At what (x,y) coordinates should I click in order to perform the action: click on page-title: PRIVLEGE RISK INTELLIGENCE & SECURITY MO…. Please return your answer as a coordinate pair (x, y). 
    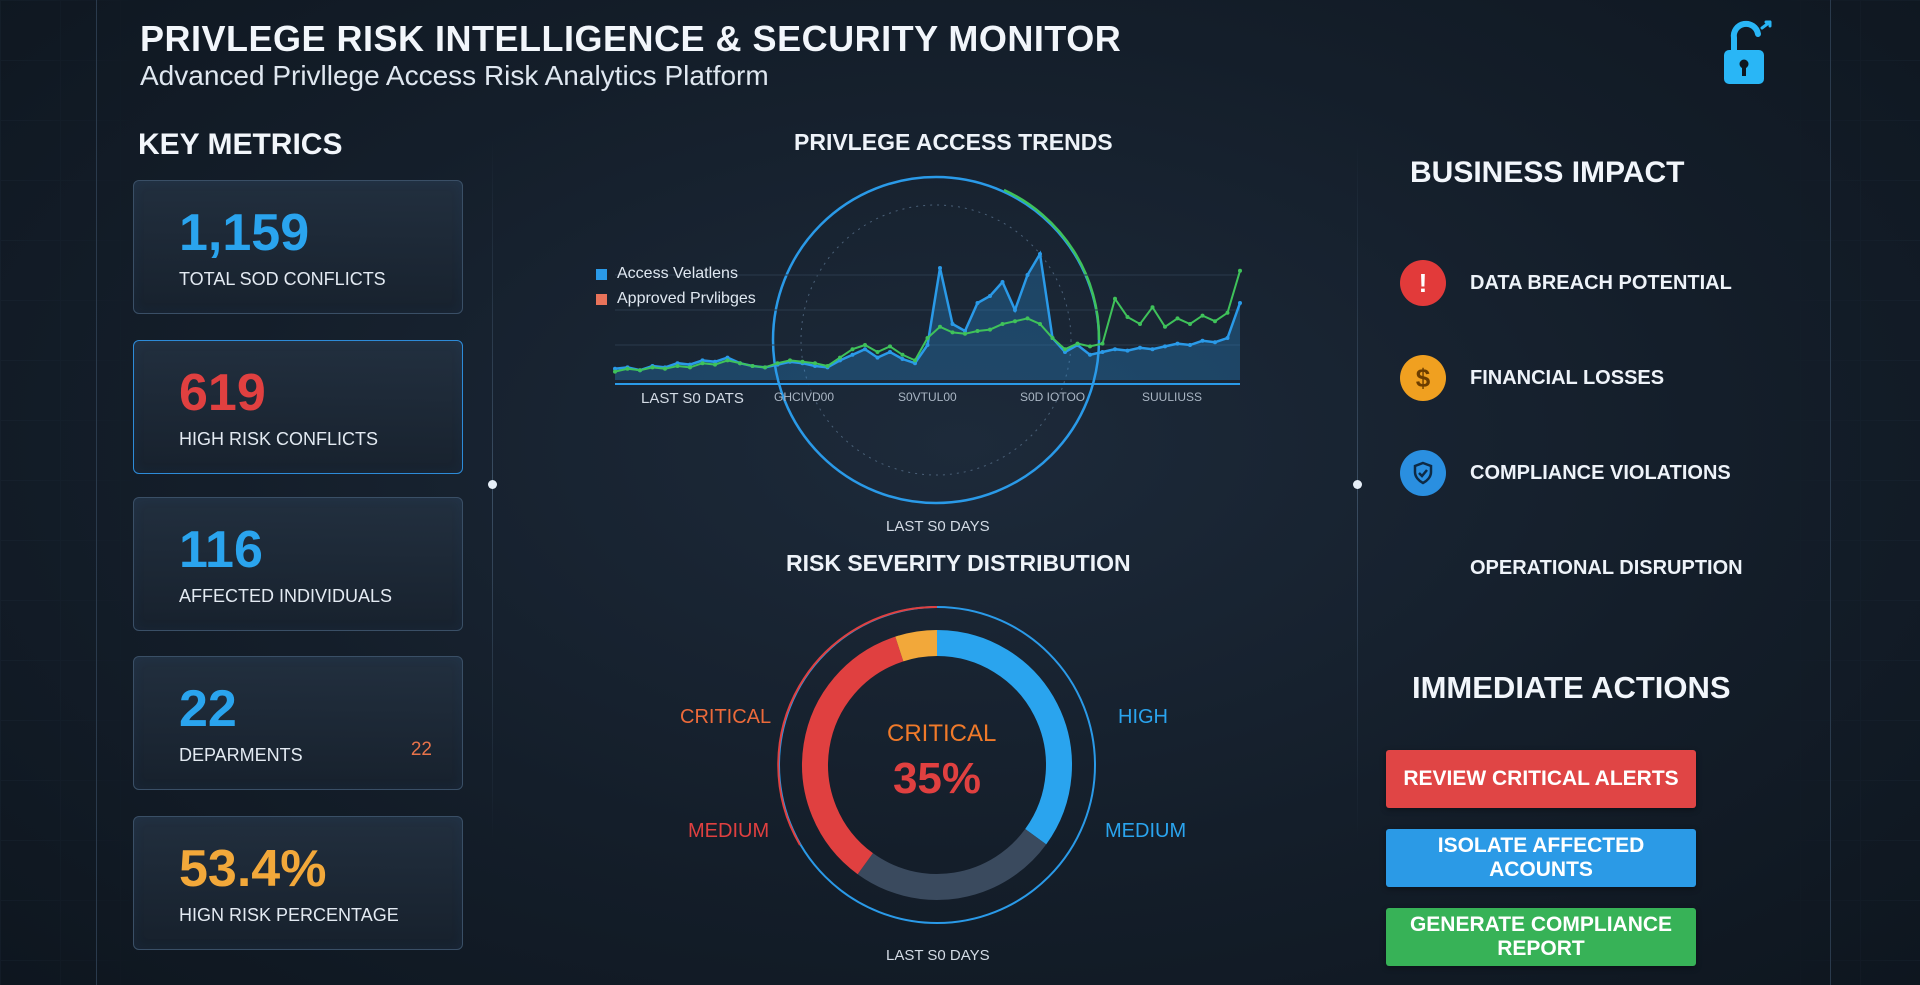
    Looking at the image, I should click on (631, 38).